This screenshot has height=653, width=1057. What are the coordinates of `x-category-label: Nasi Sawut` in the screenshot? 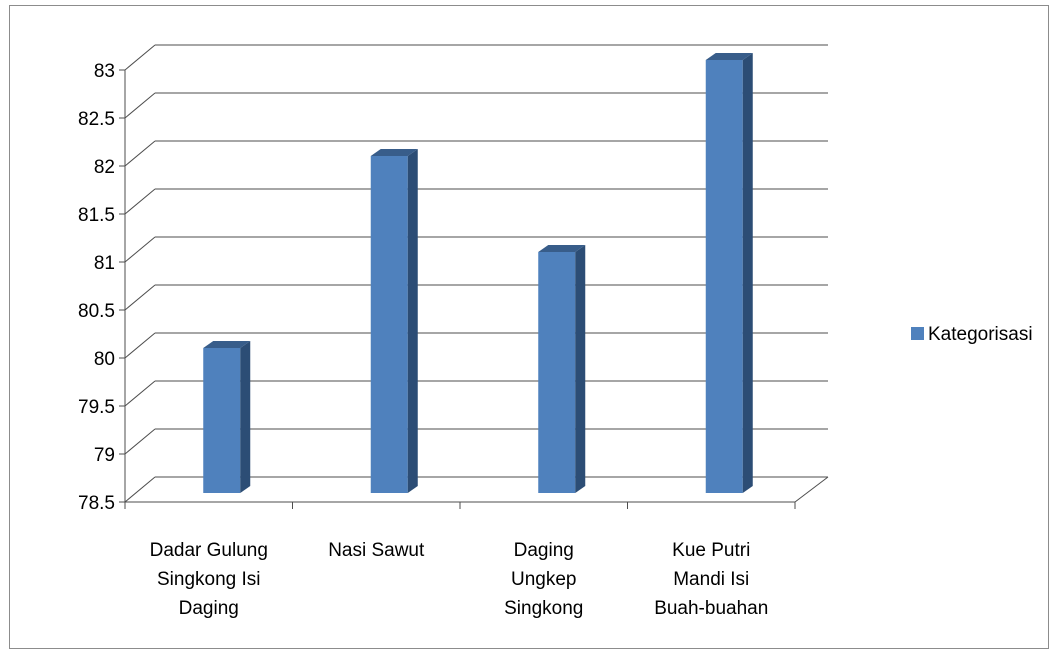 It's located at (376, 550).